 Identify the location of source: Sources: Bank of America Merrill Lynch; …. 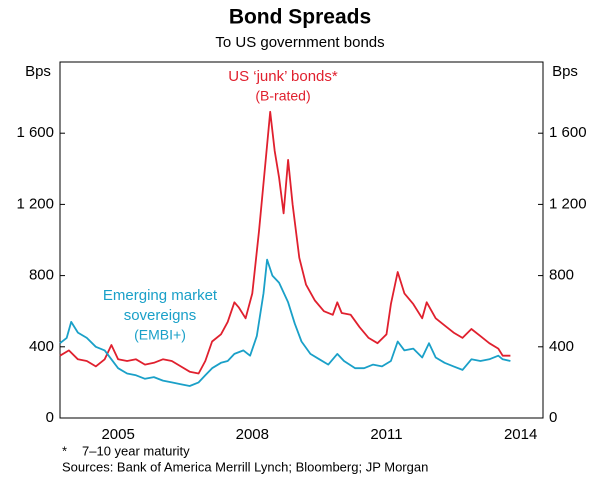
(245, 466).